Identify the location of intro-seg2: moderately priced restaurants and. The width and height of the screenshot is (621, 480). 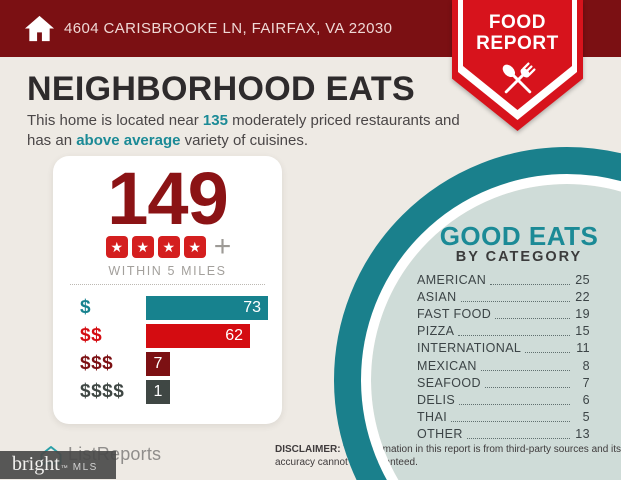
(343, 120).